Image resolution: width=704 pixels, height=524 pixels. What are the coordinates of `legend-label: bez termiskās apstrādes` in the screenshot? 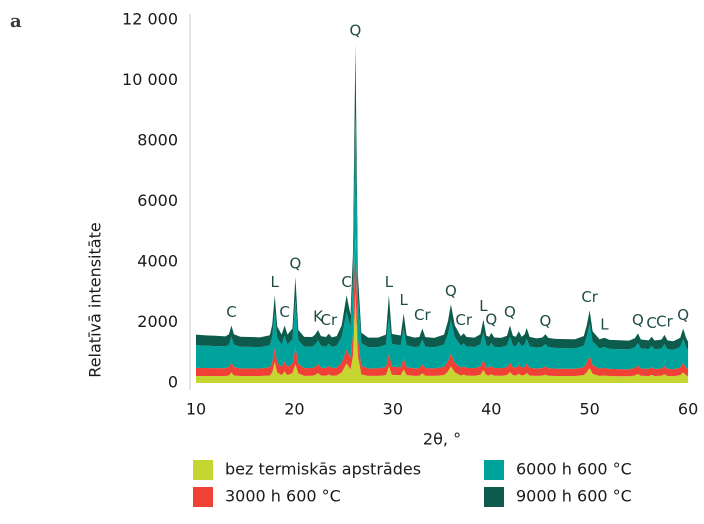 It's located at (323, 469).